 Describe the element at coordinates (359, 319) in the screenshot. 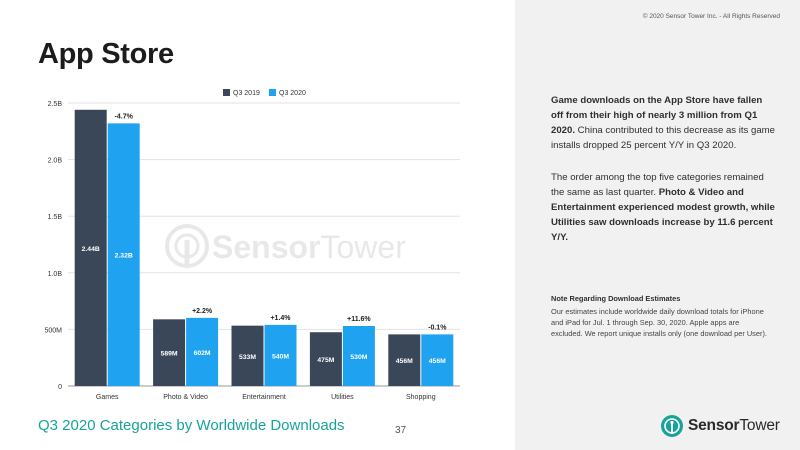

I see `change-label: +11.6%` at that location.